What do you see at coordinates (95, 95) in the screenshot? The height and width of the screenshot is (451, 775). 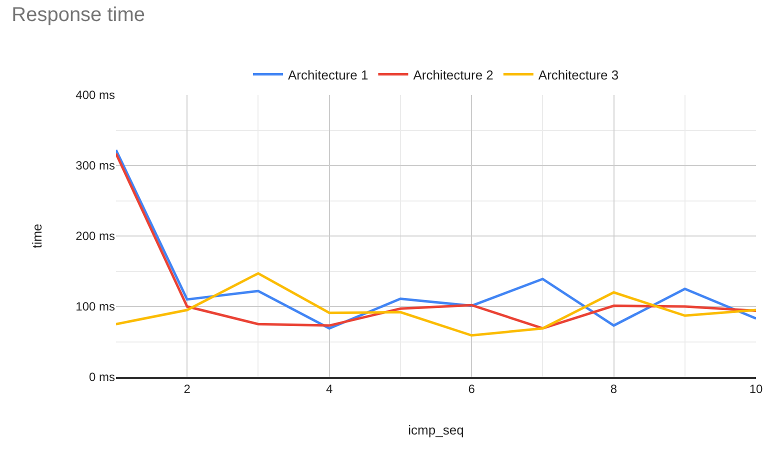 I see `y-tick-label: 400 ms` at bounding box center [95, 95].